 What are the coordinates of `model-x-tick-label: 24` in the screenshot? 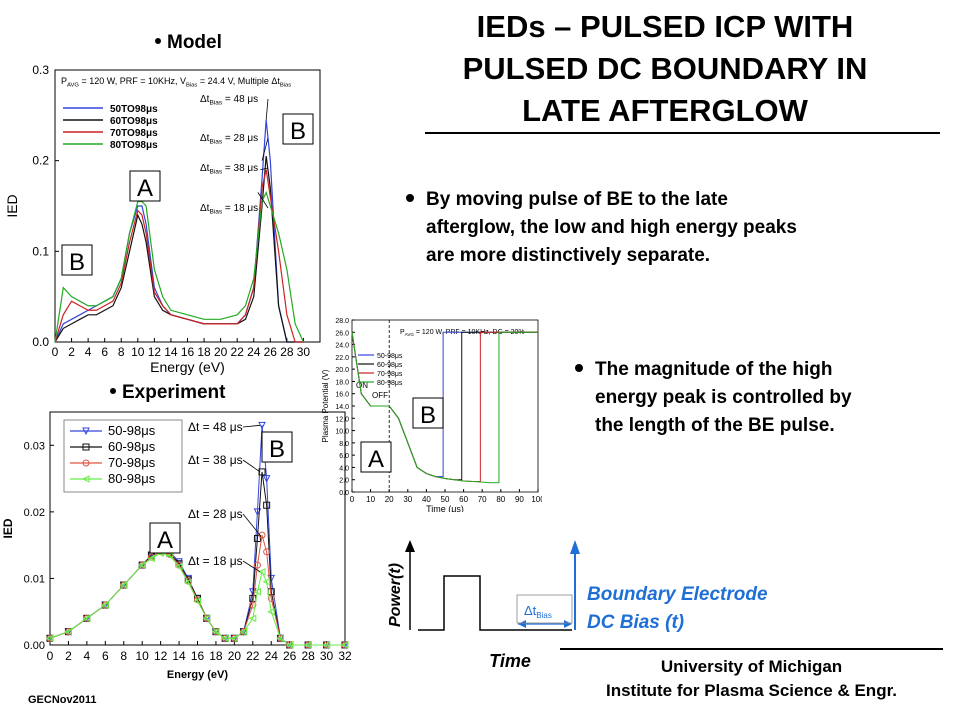 It's located at (254, 352).